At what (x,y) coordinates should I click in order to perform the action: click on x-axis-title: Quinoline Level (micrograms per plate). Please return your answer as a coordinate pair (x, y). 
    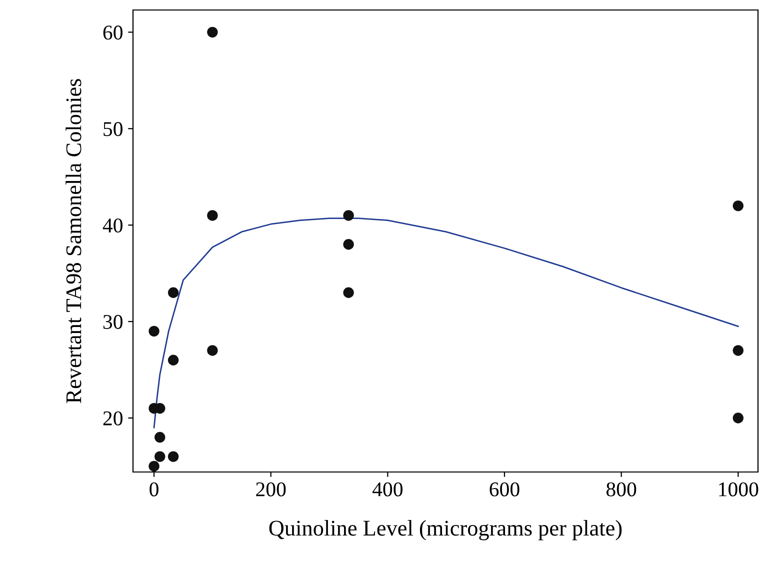
    Looking at the image, I should click on (445, 530).